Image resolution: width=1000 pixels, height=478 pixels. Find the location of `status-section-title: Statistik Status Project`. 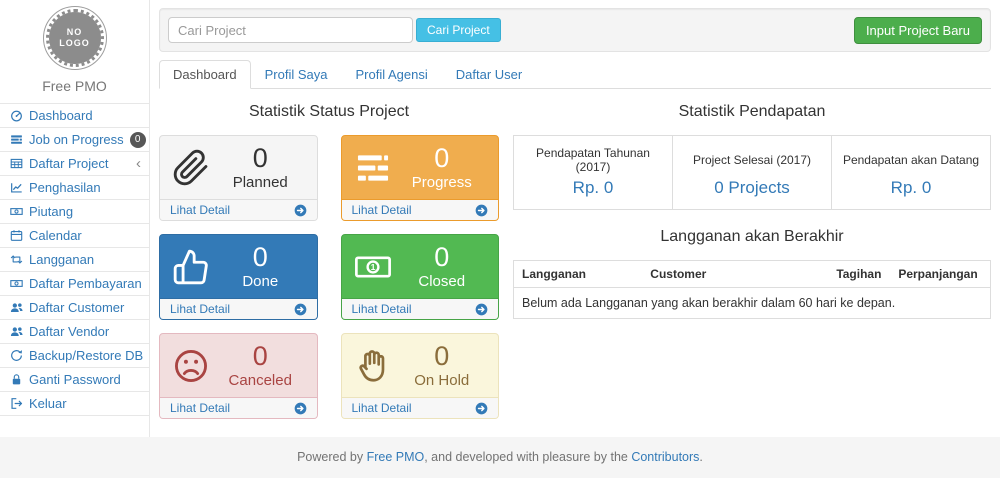

status-section-title: Statistik Status Project is located at coordinates (329, 111).